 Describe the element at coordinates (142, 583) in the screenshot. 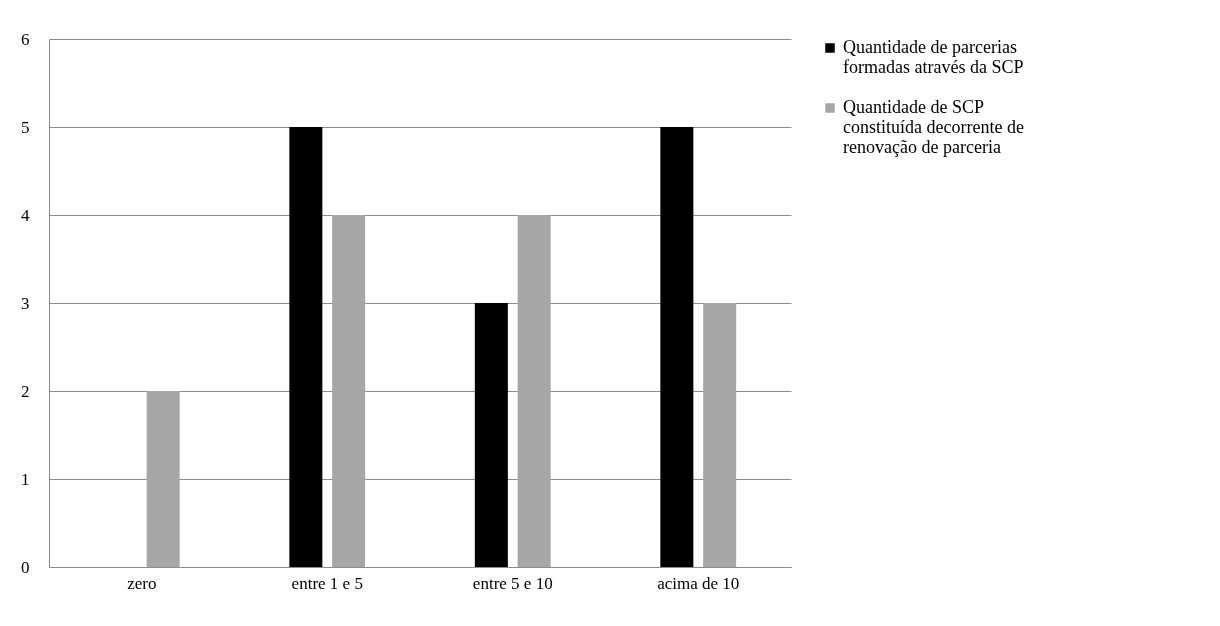

I see `x-tick-label: zero` at that location.